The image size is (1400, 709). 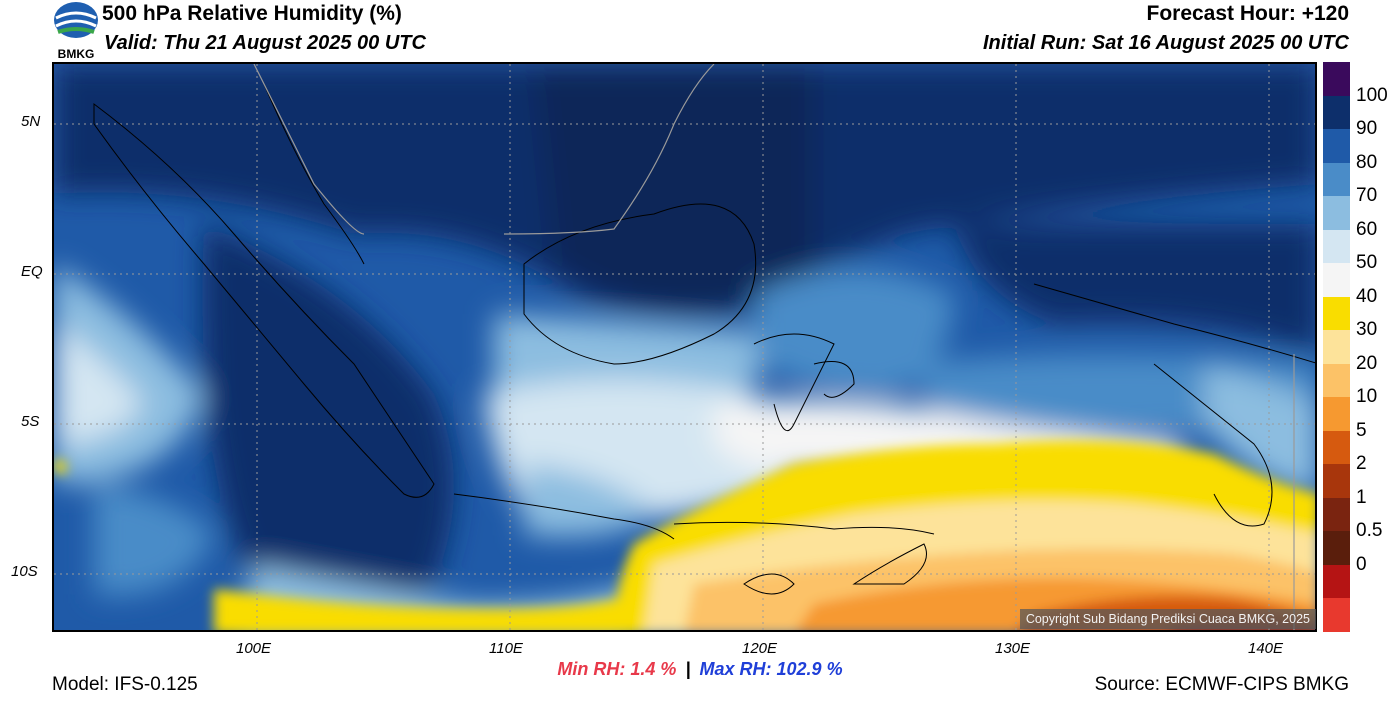 I want to click on lon-label-140e: 140E, so click(x=1266, y=648).